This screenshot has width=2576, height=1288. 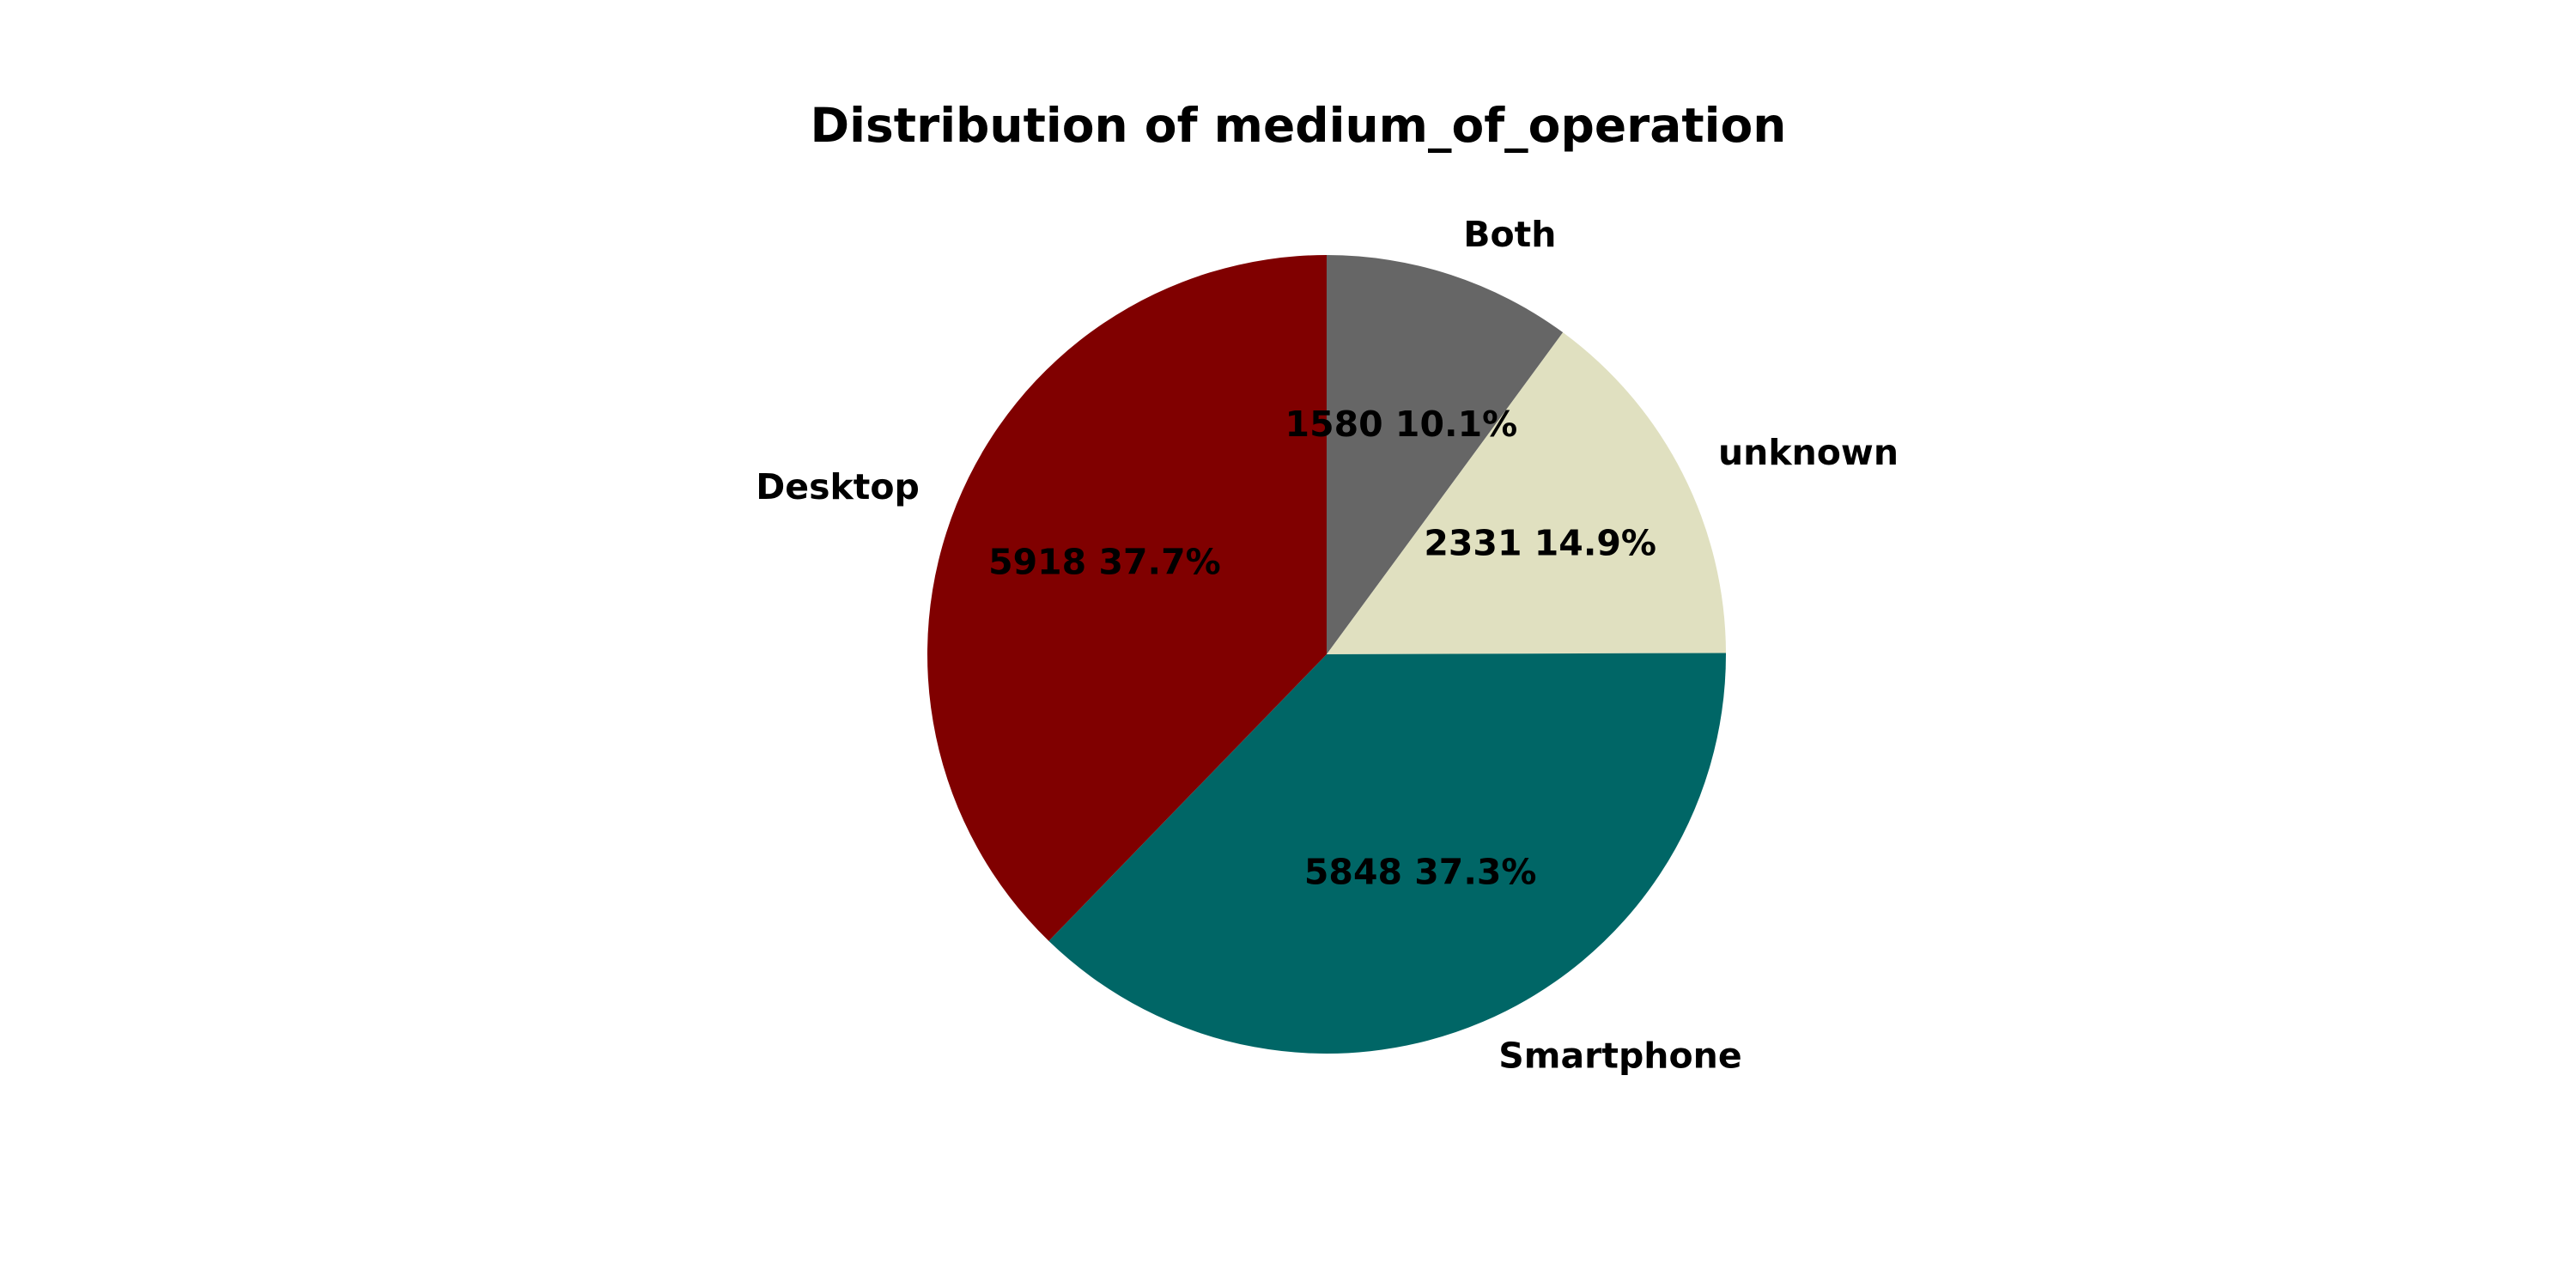 What do you see at coordinates (1127, 598) in the screenshot?
I see `pie-slice-desktop` at bounding box center [1127, 598].